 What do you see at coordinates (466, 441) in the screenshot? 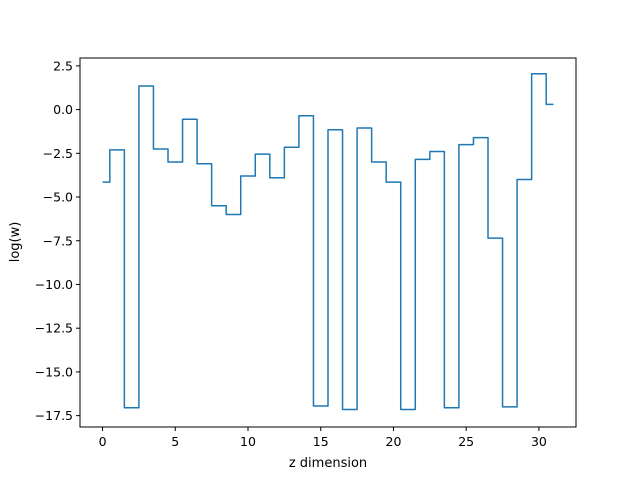
I see `x-tick-label: 25` at bounding box center [466, 441].